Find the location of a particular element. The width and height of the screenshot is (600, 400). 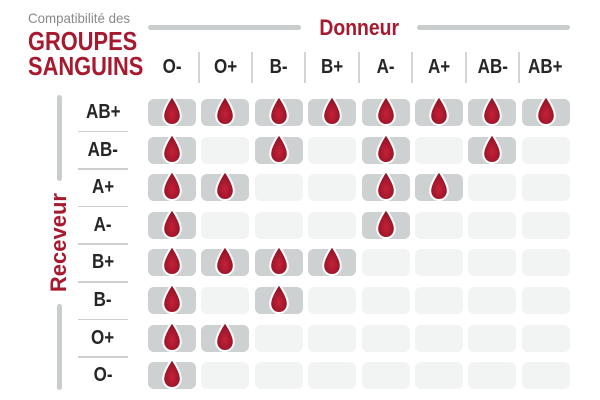

donor-col-header-label: O+ is located at coordinates (225, 67).